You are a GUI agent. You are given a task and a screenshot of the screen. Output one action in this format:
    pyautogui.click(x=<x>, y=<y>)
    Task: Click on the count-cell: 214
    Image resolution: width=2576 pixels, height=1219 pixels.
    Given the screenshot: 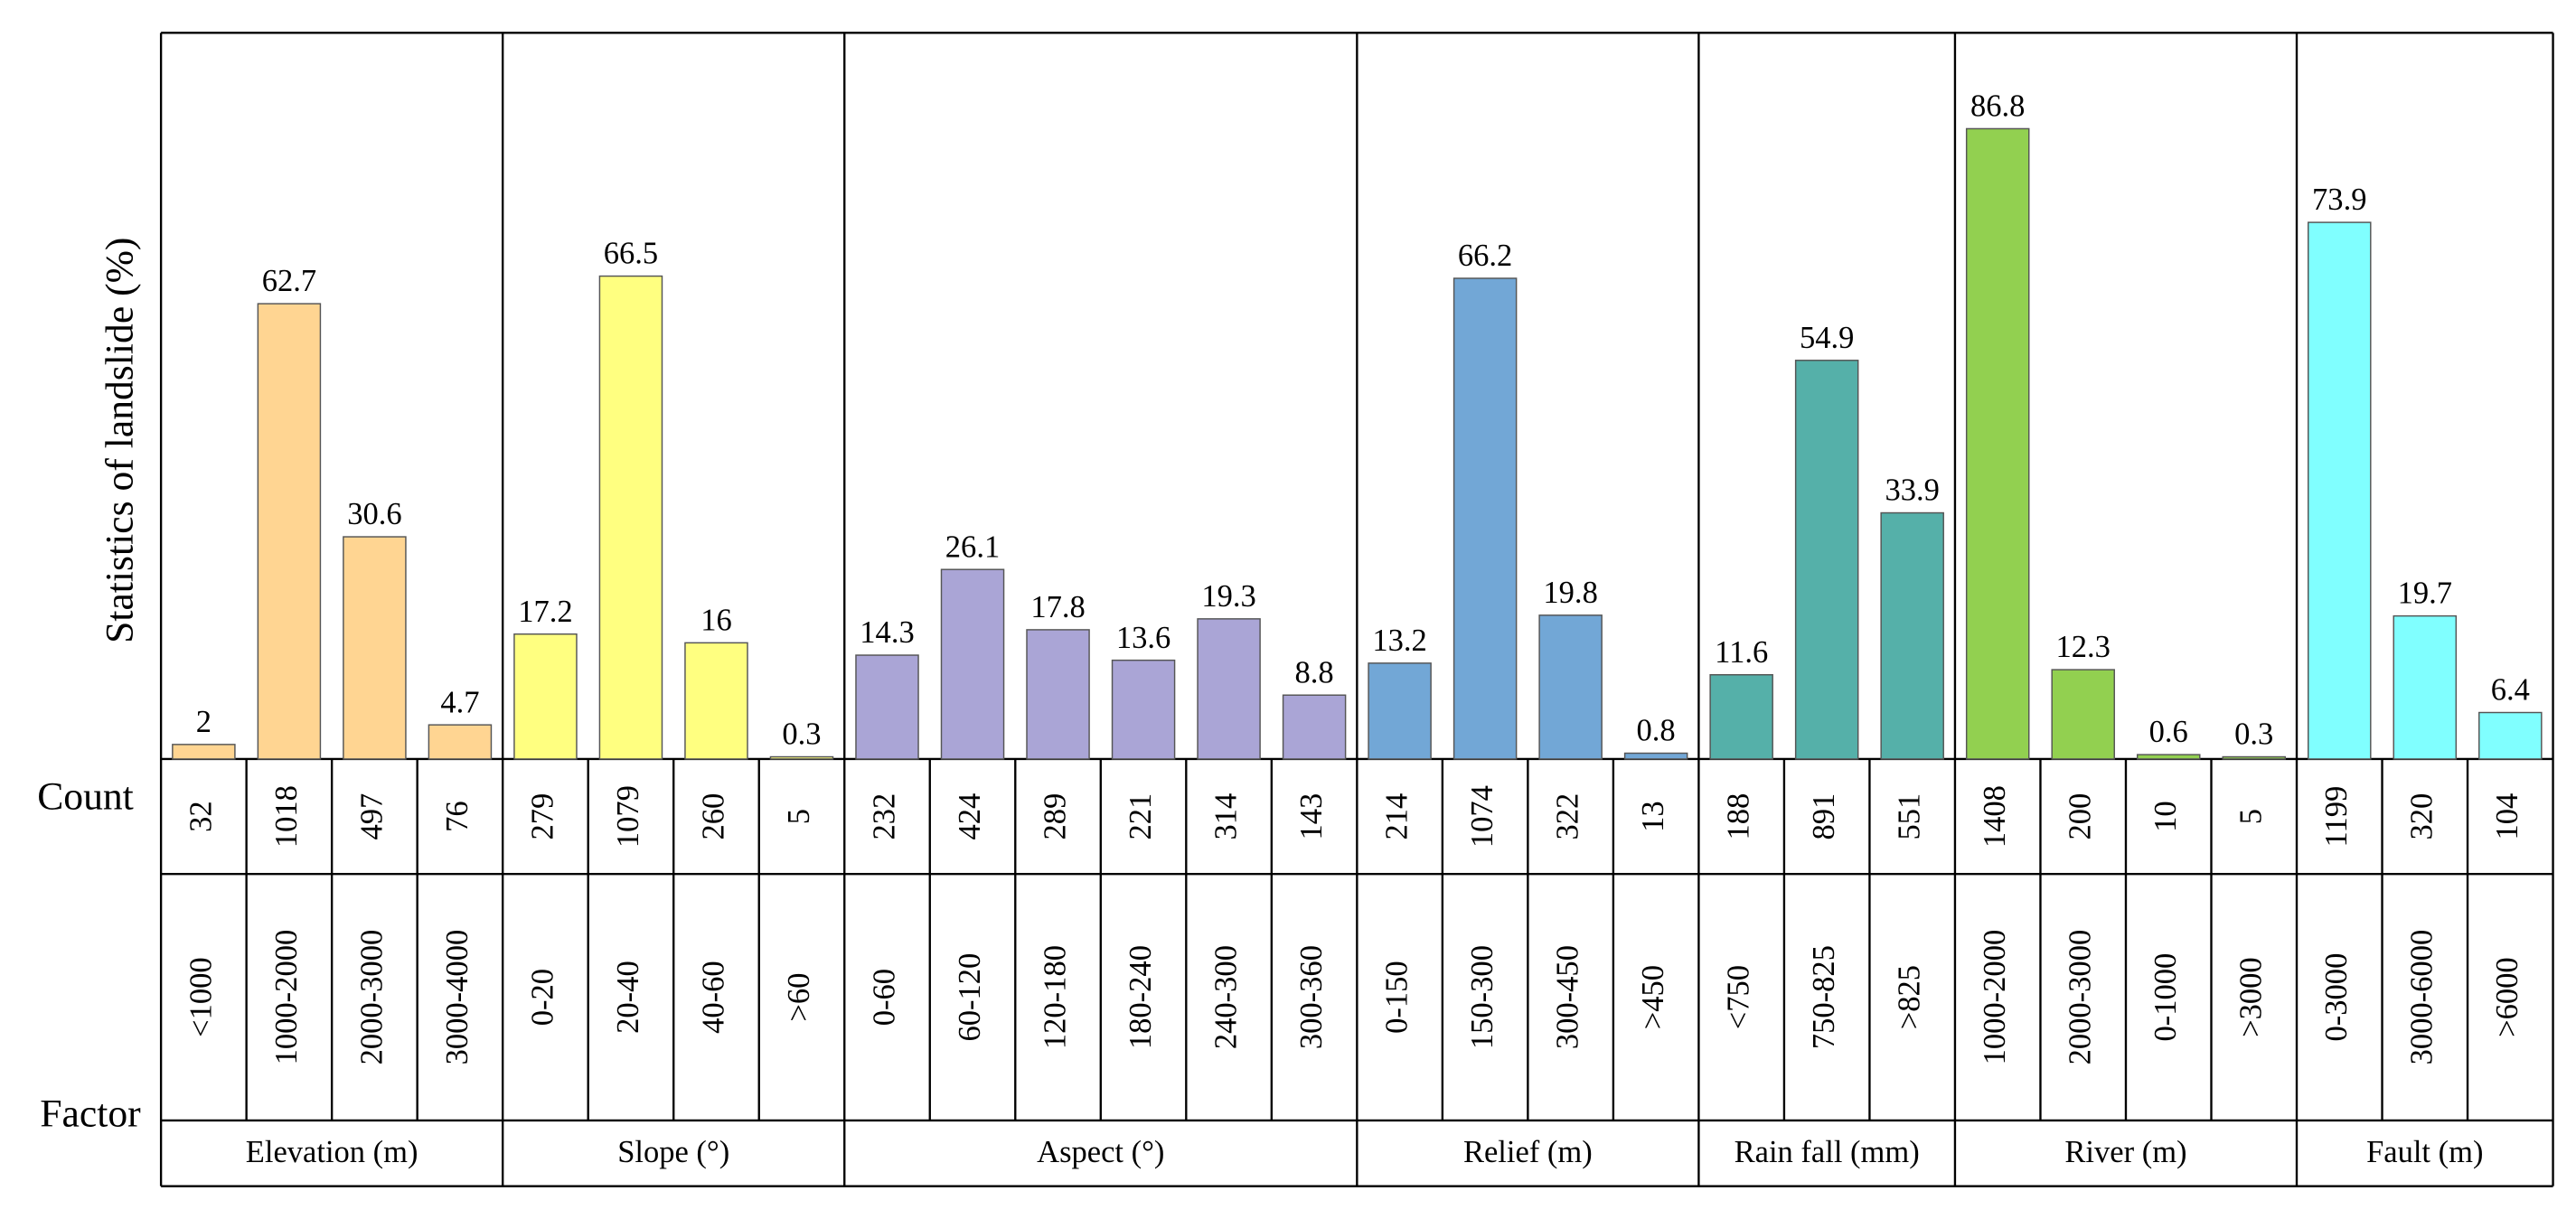 What is the action you would take?
    pyautogui.click(x=1398, y=816)
    